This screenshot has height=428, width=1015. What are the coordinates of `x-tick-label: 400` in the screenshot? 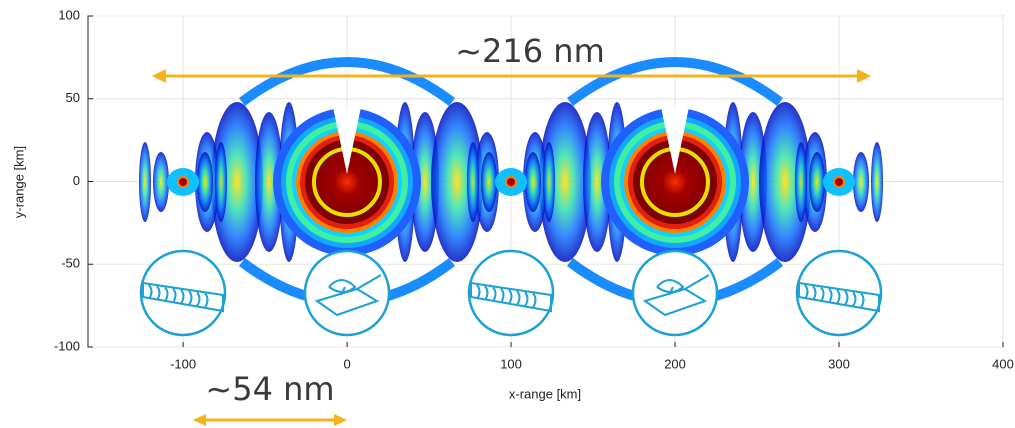 It's located at (1003, 363).